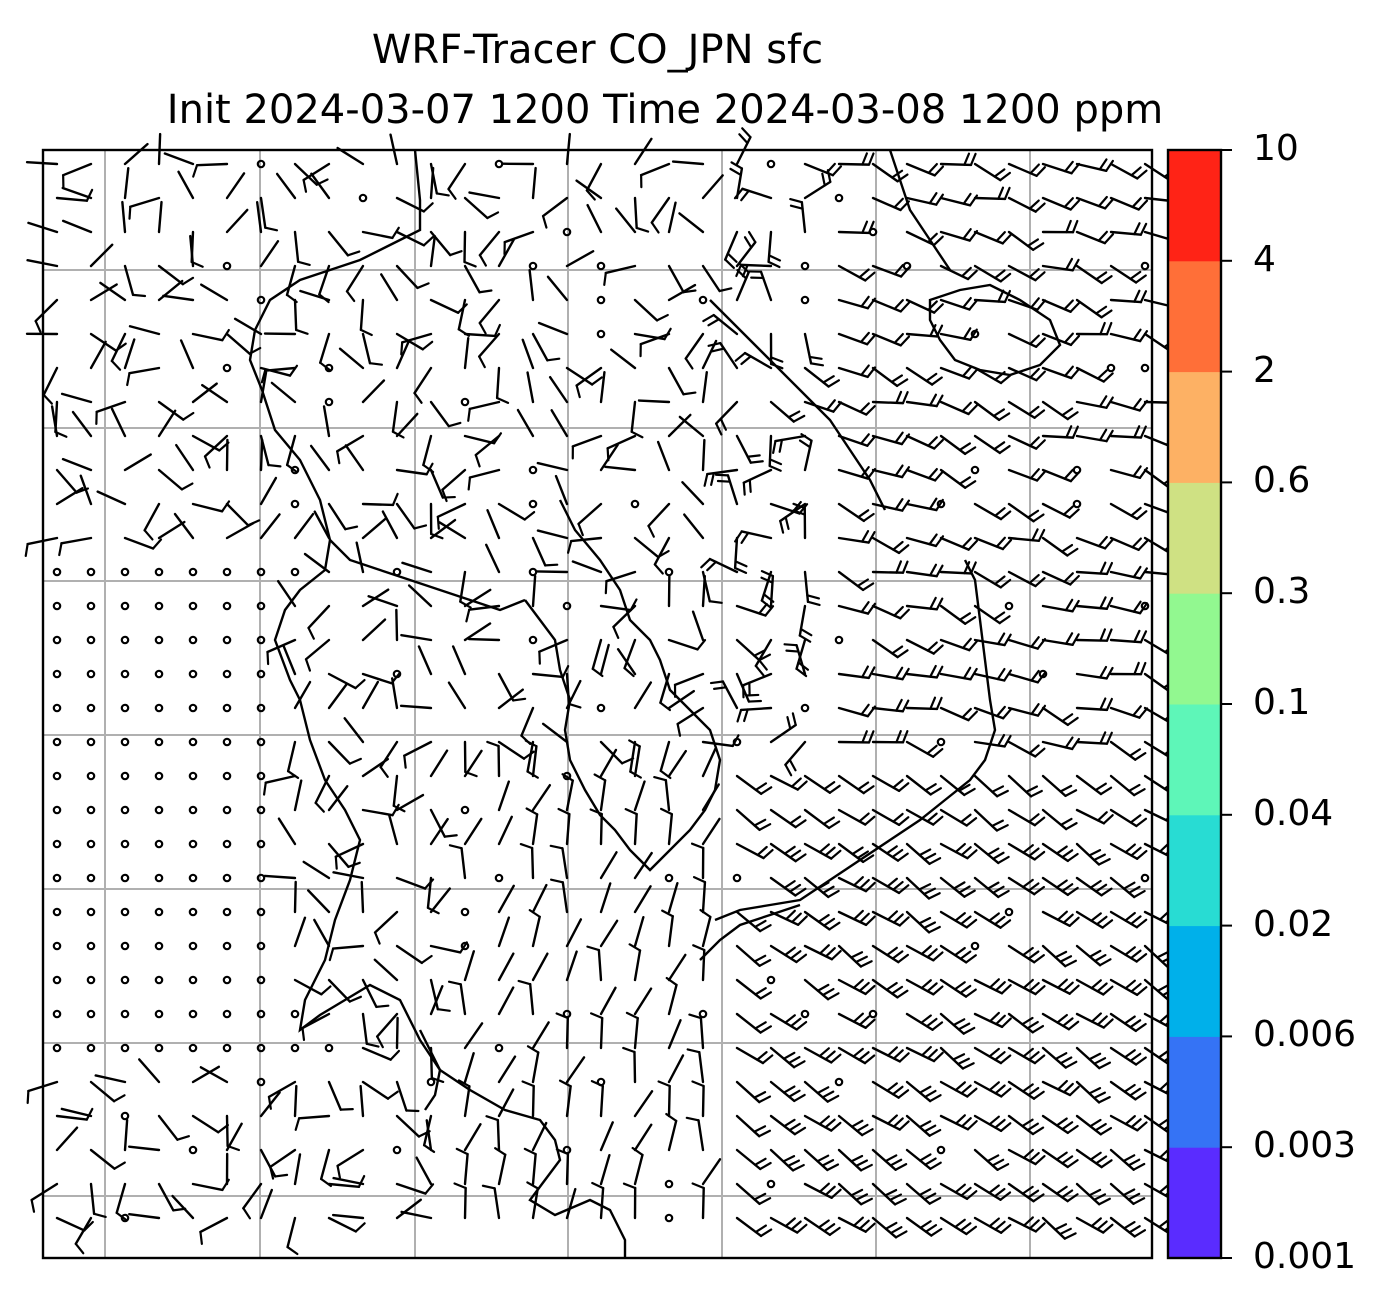  I want to click on colorbar-segment, so click(1194, 870).